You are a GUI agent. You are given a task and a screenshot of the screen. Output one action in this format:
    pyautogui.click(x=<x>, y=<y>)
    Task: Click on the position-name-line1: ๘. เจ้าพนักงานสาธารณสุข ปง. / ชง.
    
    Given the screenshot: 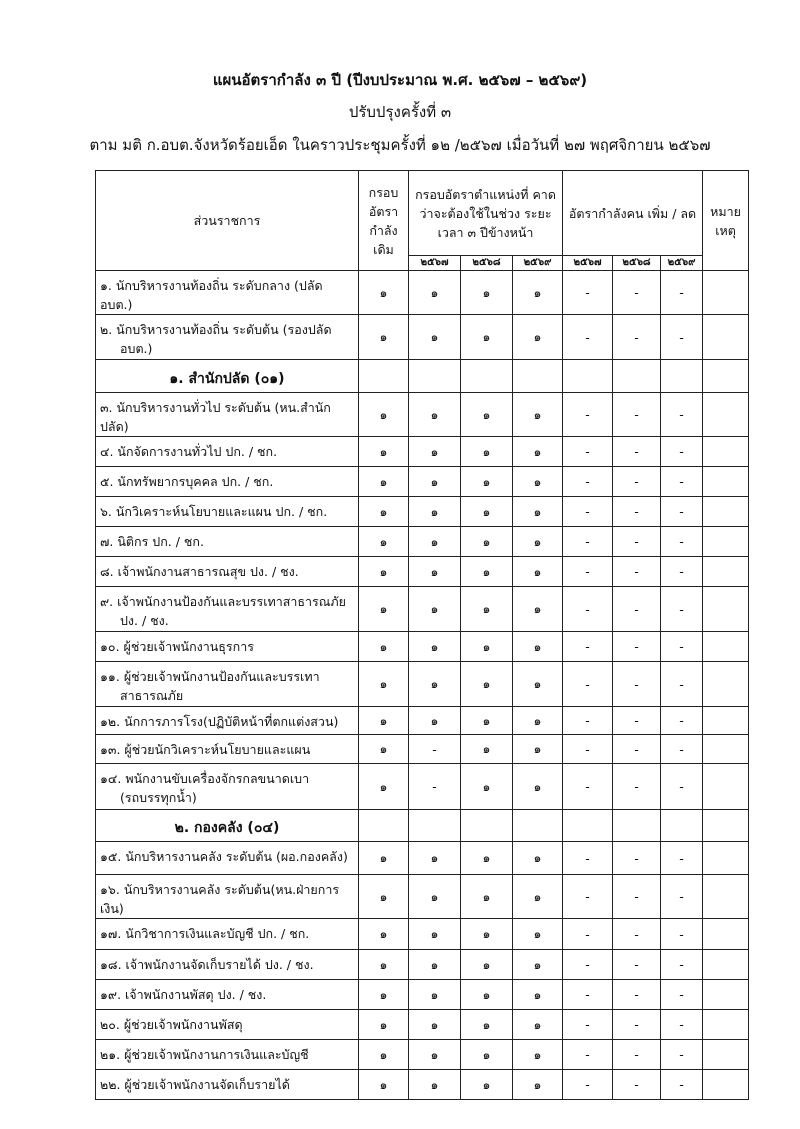 What is the action you would take?
    pyautogui.click(x=199, y=571)
    